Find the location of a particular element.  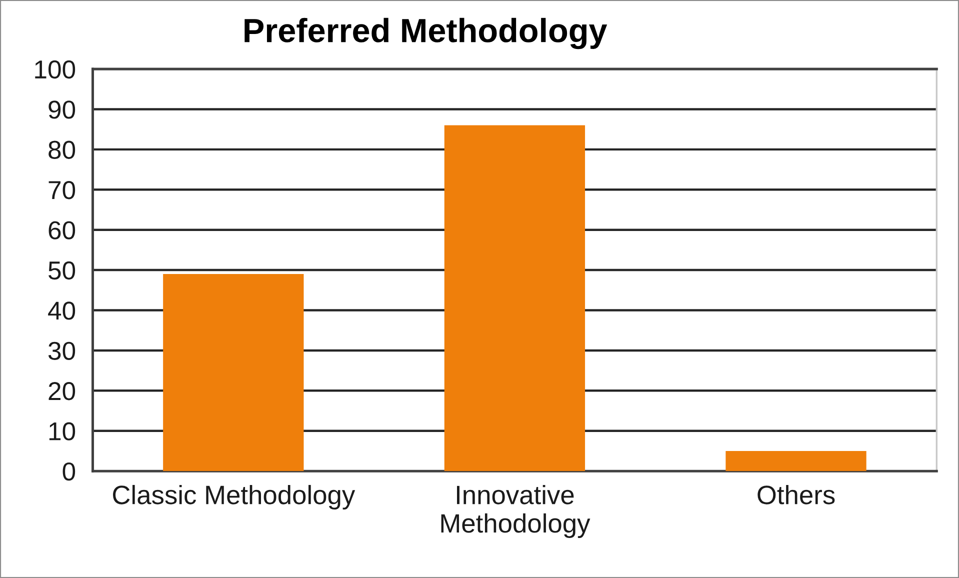

x-tick-label: Others is located at coordinates (796, 494).